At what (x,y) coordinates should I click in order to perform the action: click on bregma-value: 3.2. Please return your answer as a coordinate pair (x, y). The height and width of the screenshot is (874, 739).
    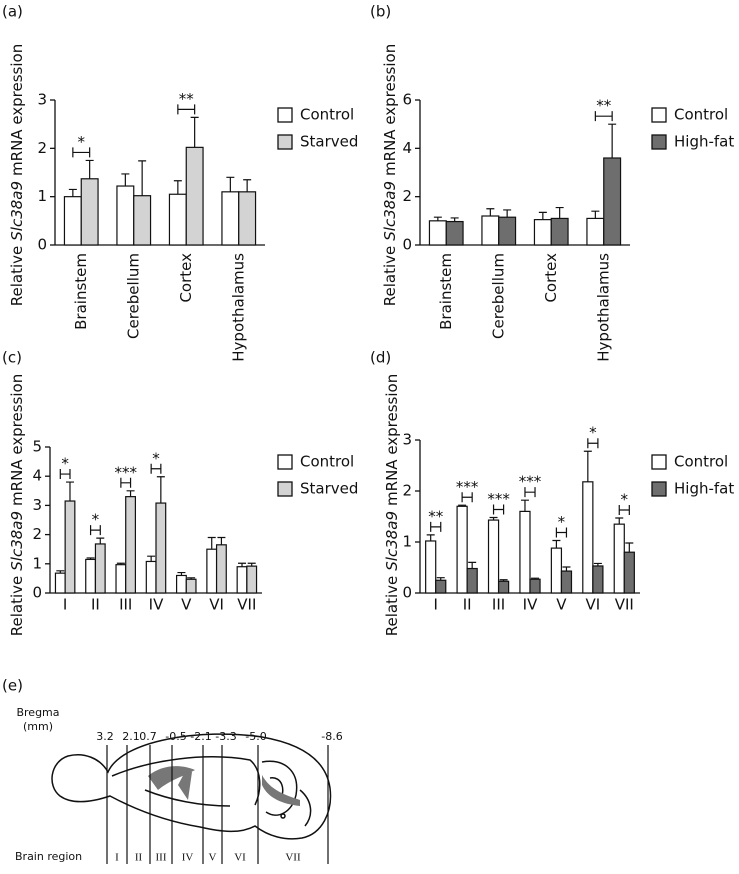
    Looking at the image, I should click on (105, 736).